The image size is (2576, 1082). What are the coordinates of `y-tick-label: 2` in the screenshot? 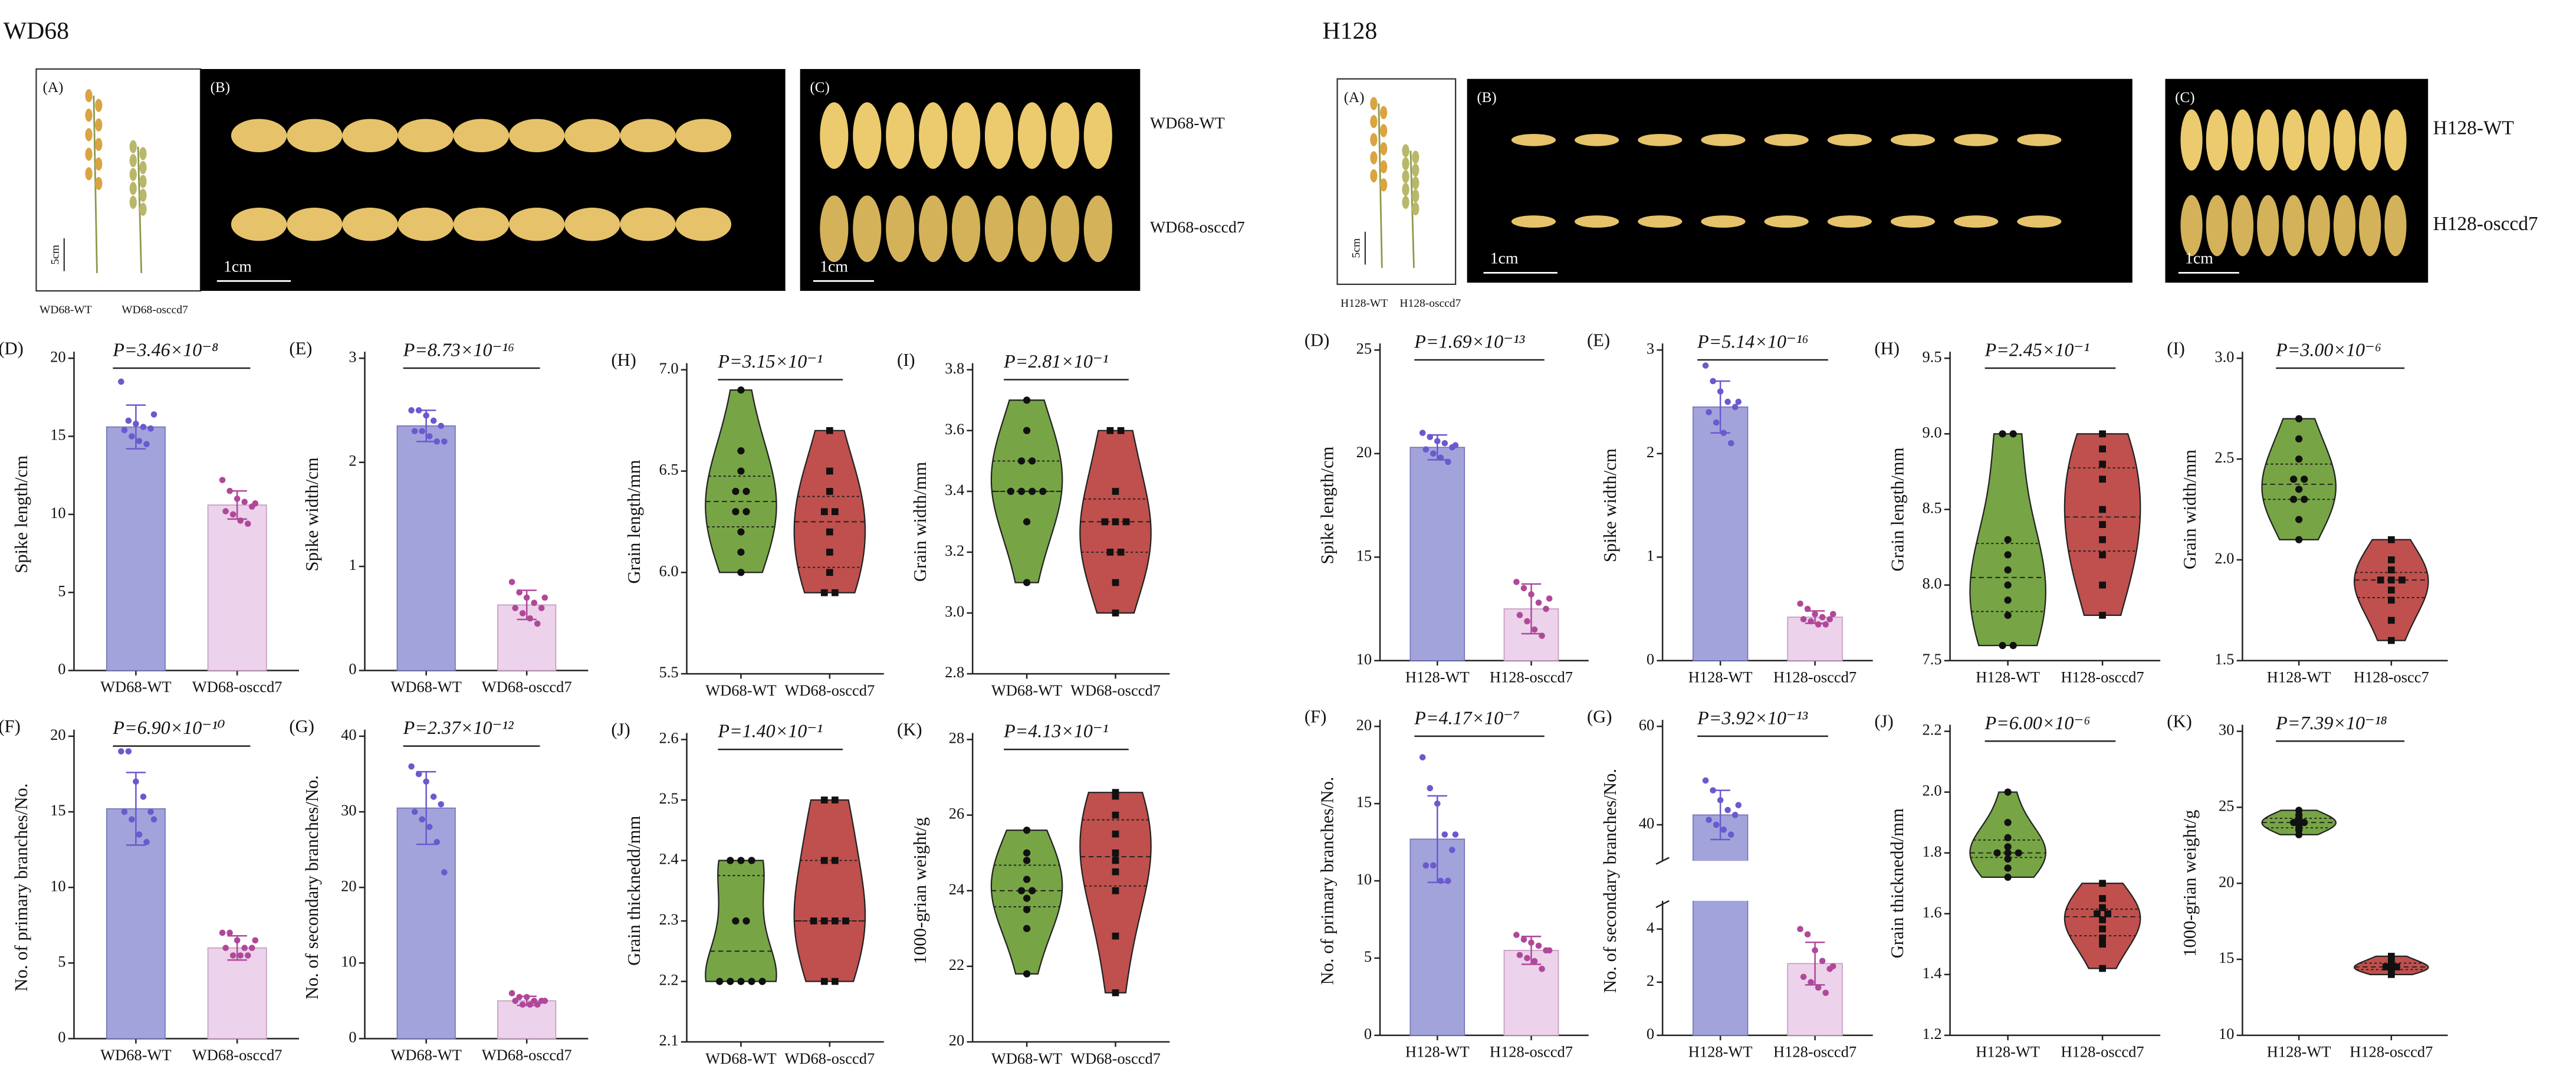 It's located at (353, 461).